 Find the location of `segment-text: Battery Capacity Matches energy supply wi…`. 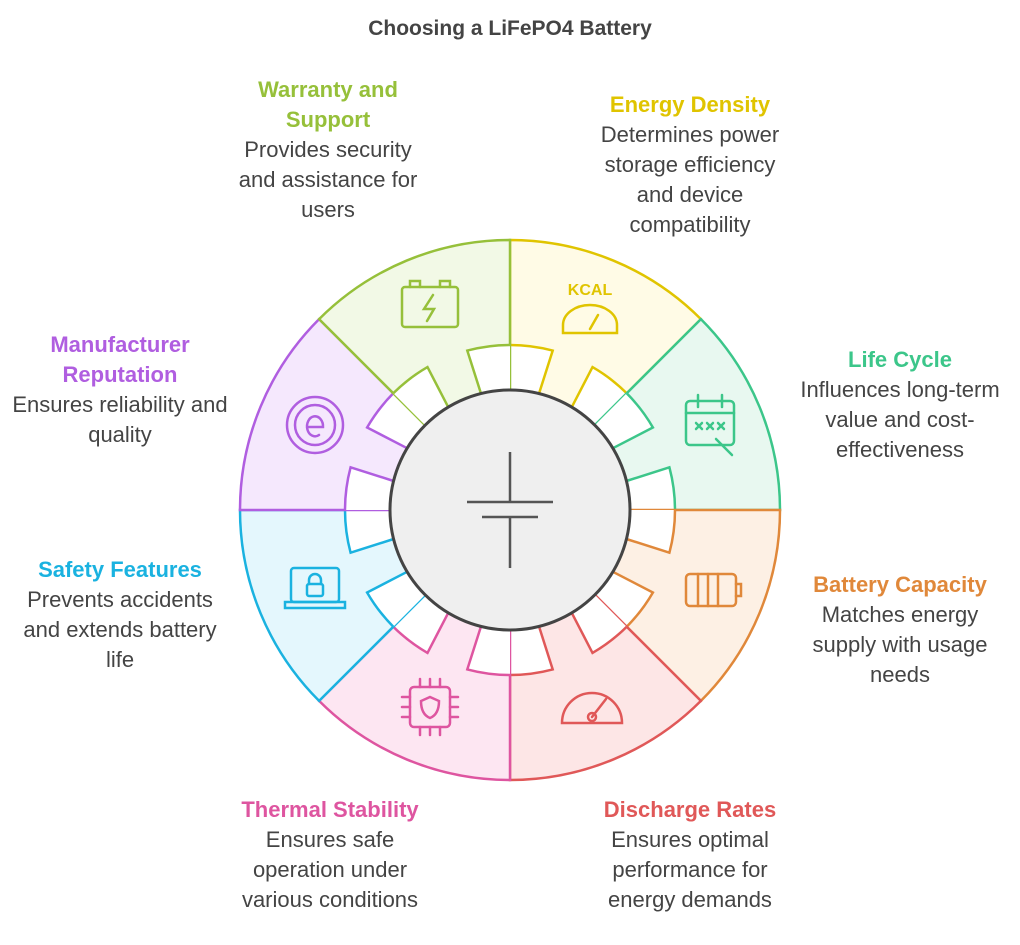

segment-text: Battery Capacity Matches energy supply wi… is located at coordinates (900, 630).